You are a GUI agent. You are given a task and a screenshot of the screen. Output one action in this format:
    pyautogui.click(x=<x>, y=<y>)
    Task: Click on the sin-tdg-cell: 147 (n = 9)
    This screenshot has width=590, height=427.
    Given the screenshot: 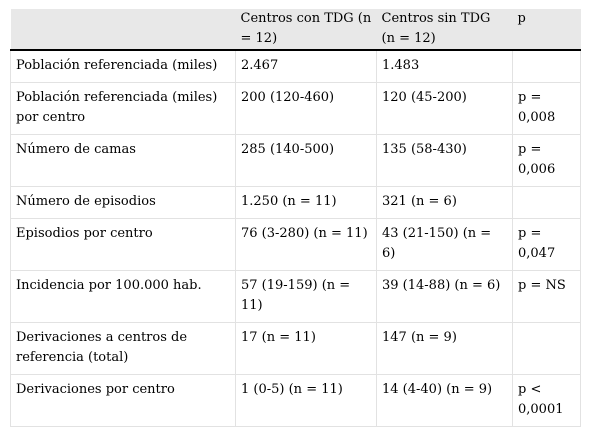 What is the action you would take?
    pyautogui.click(x=444, y=348)
    